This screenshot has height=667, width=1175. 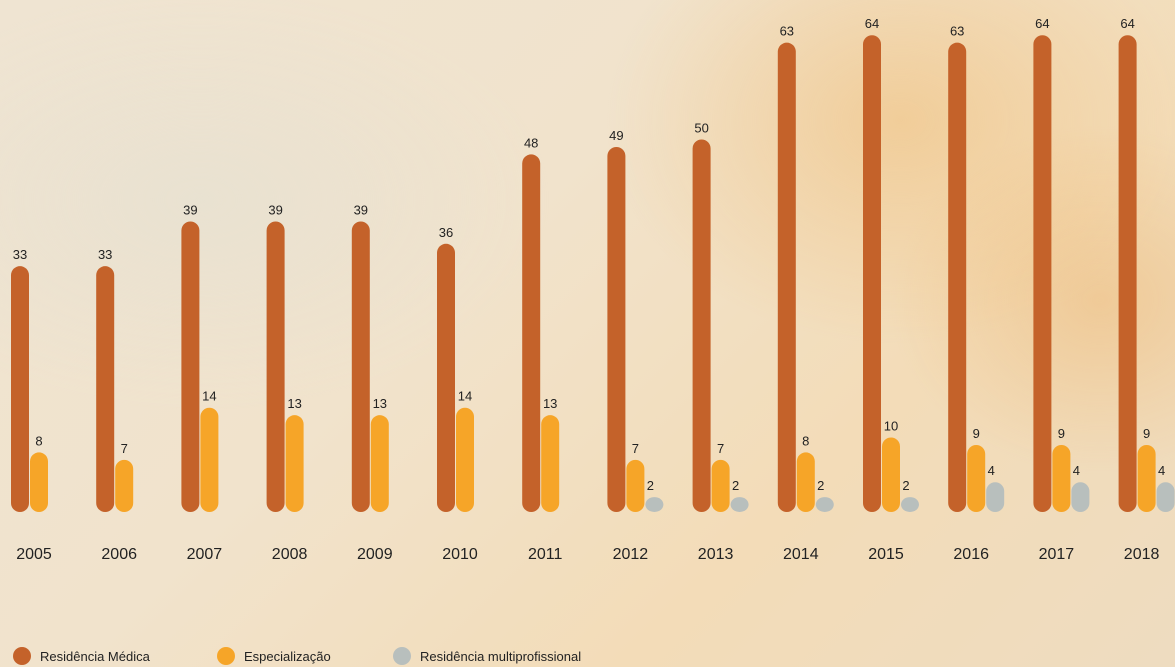 I want to click on value-label: 10, so click(x=891, y=426).